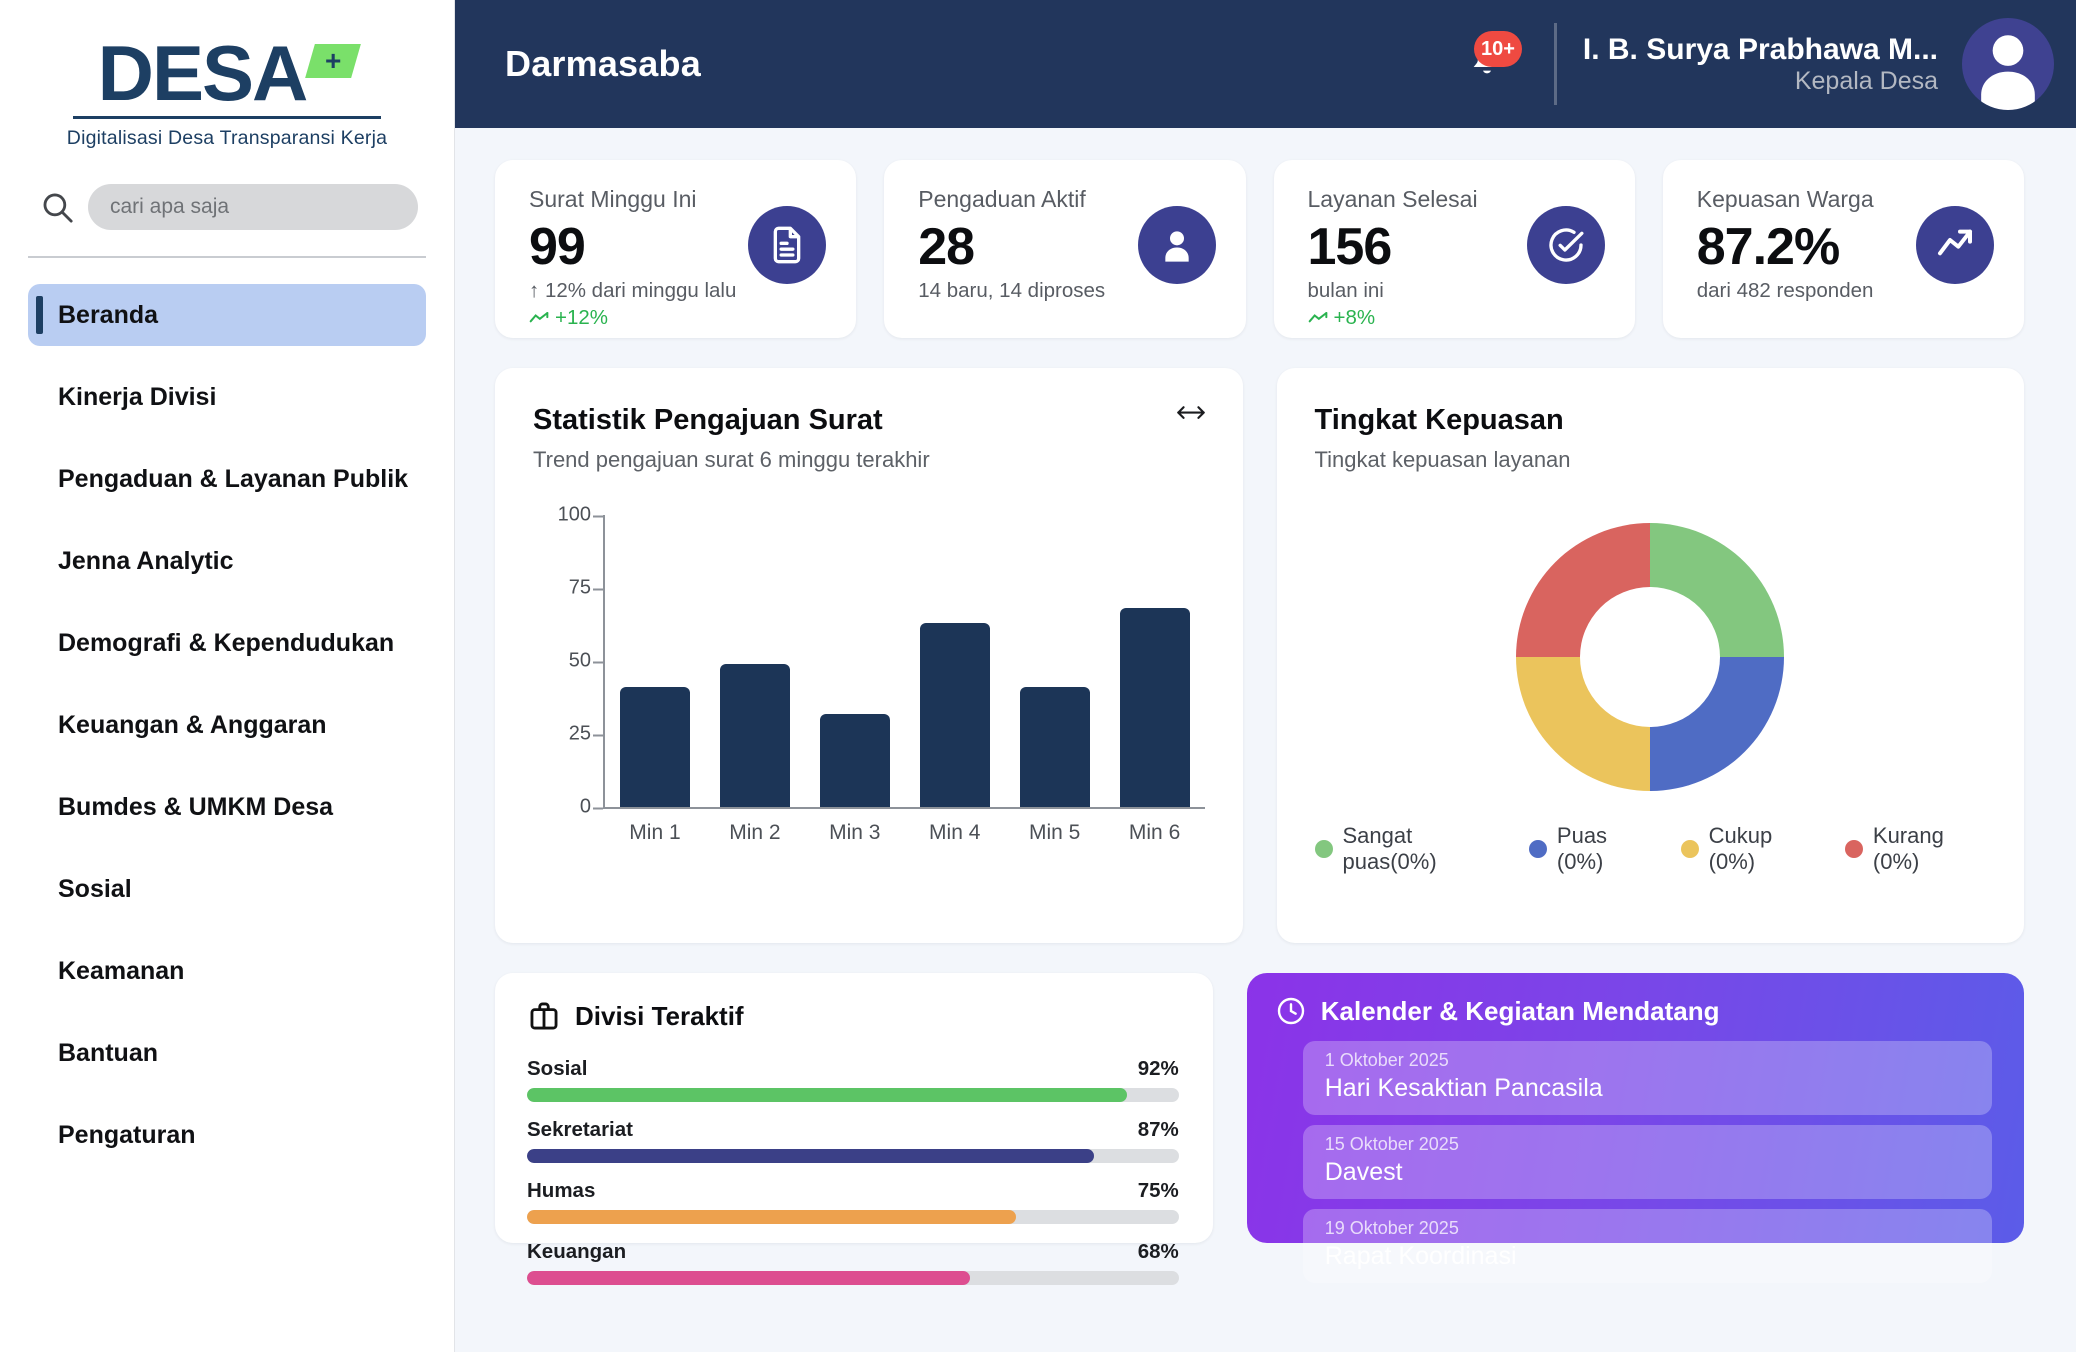 The height and width of the screenshot is (1352, 2076). I want to click on stat-value: 28, so click(946, 247).